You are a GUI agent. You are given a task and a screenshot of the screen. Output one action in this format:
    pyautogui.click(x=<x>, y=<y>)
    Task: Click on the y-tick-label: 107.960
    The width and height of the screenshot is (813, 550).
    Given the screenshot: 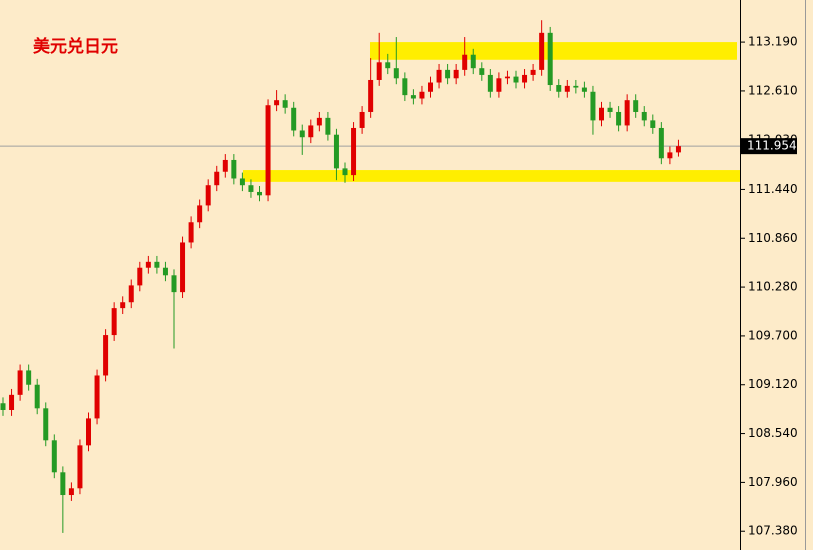 What is the action you would take?
    pyautogui.click(x=773, y=482)
    